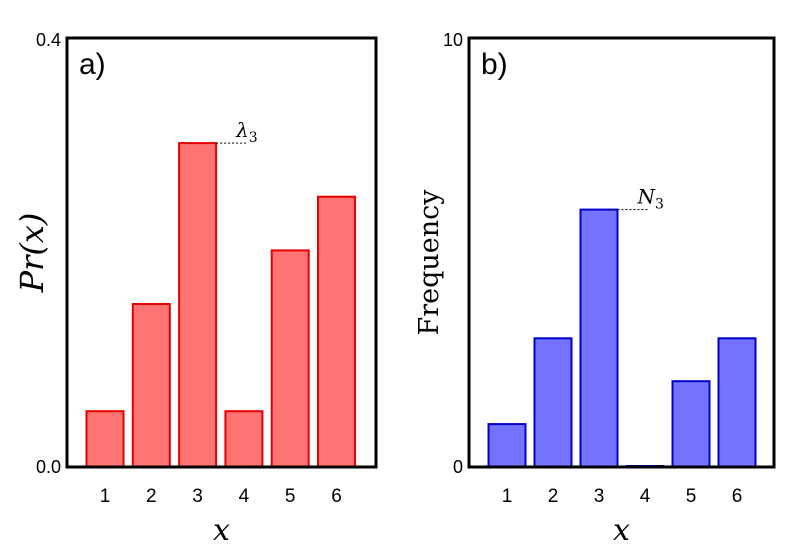 Image resolution: width=800 pixels, height=557 pixels. Describe the element at coordinates (48, 40) in the screenshot. I see `y-tick-label: 0.4` at that location.